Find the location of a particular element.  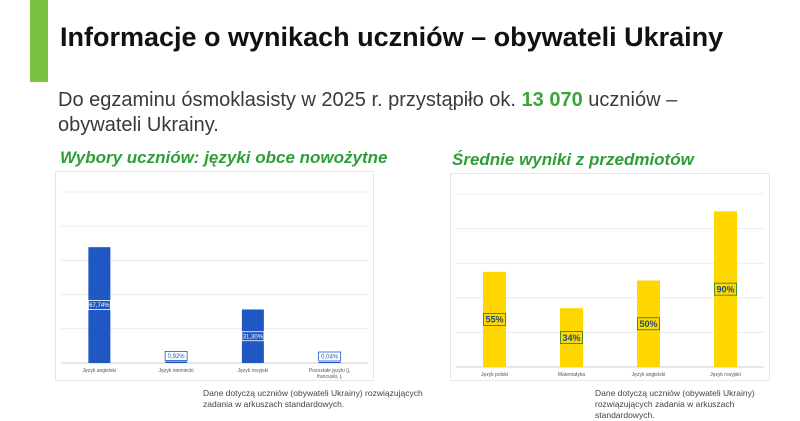

data-label: 55% is located at coordinates (494, 320).